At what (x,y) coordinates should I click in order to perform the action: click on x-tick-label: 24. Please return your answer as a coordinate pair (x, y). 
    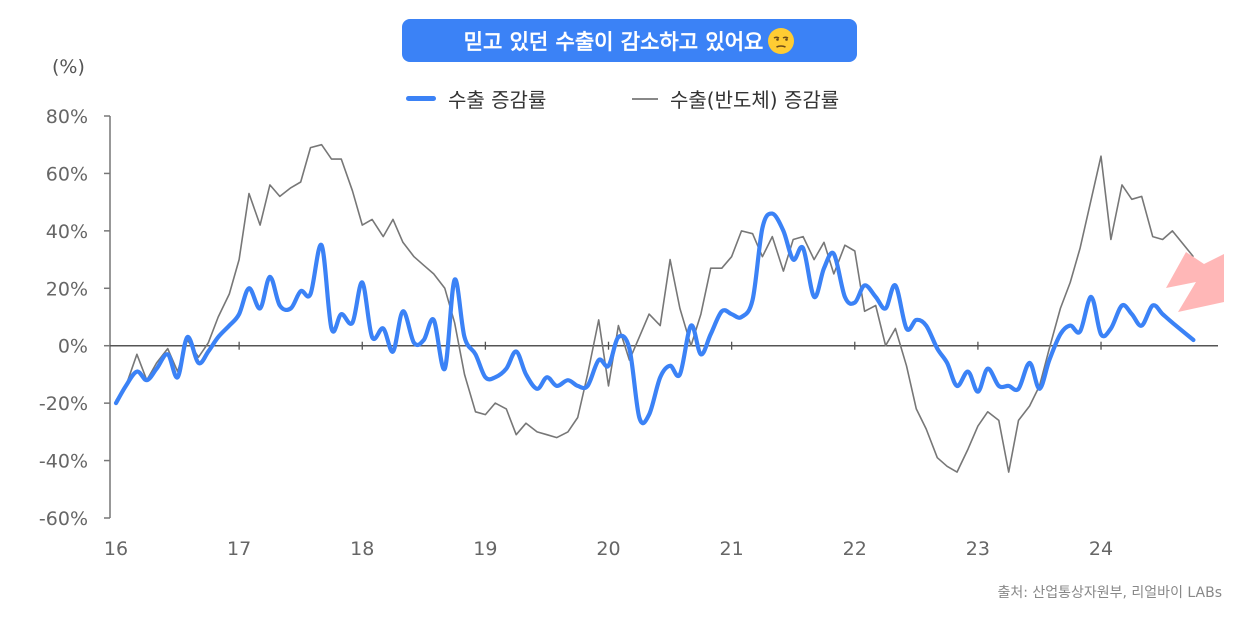
    Looking at the image, I should click on (1101, 549).